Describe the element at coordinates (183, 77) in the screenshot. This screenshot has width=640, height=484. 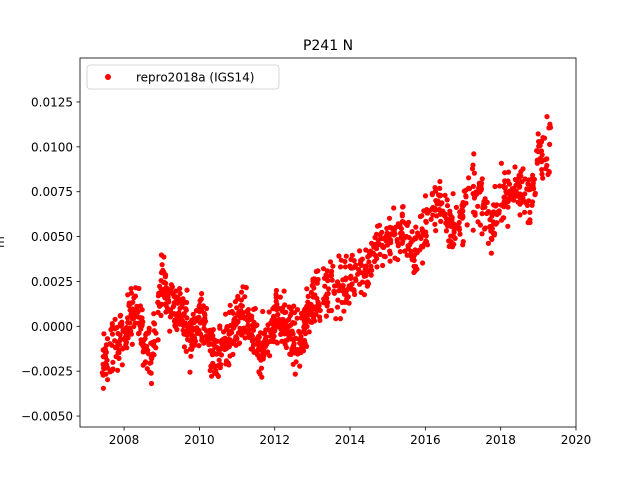
I see `legend: repro2018a (IGS14)` at that location.